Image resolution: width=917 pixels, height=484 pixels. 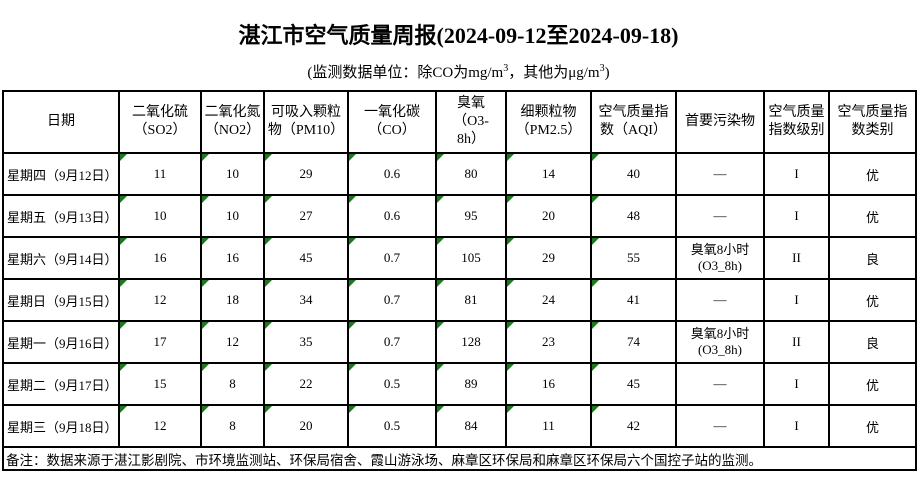 What do you see at coordinates (306, 300) in the screenshot?
I see `cell-pm10: 34` at bounding box center [306, 300].